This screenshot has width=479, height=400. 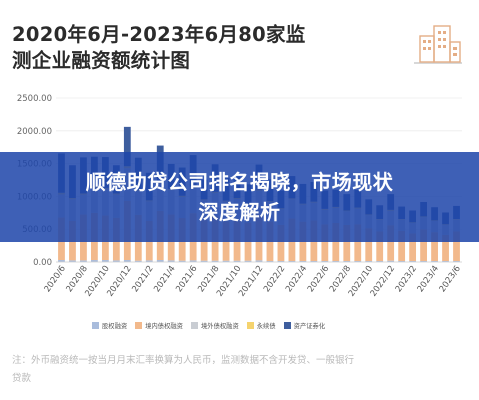 What do you see at coordinates (239, 182) in the screenshot?
I see `banner-headline-line-1: 顺德助贷公司排名揭晓，市场现状` at bounding box center [239, 182].